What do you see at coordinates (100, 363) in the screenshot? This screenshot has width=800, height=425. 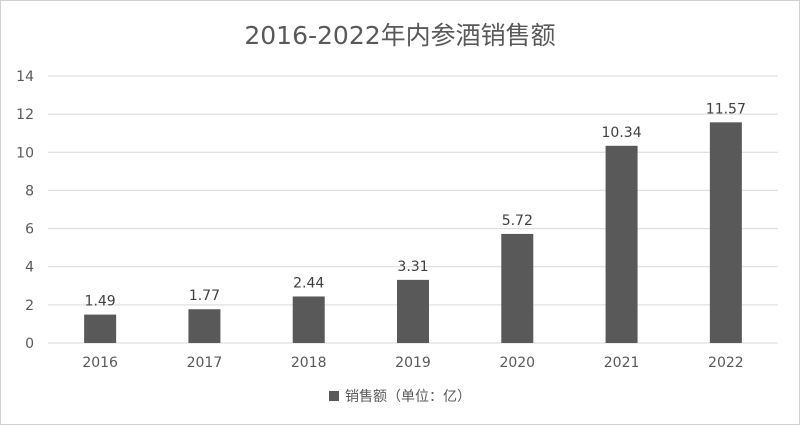 I see `x-tick-label: 2016` at bounding box center [100, 363].